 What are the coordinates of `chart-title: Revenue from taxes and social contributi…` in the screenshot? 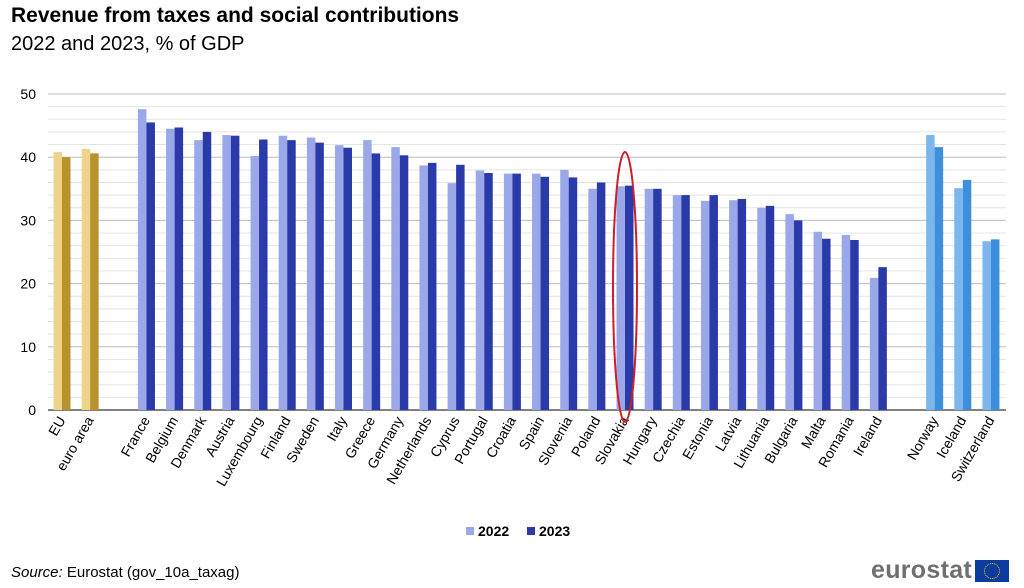 It's located at (235, 15).